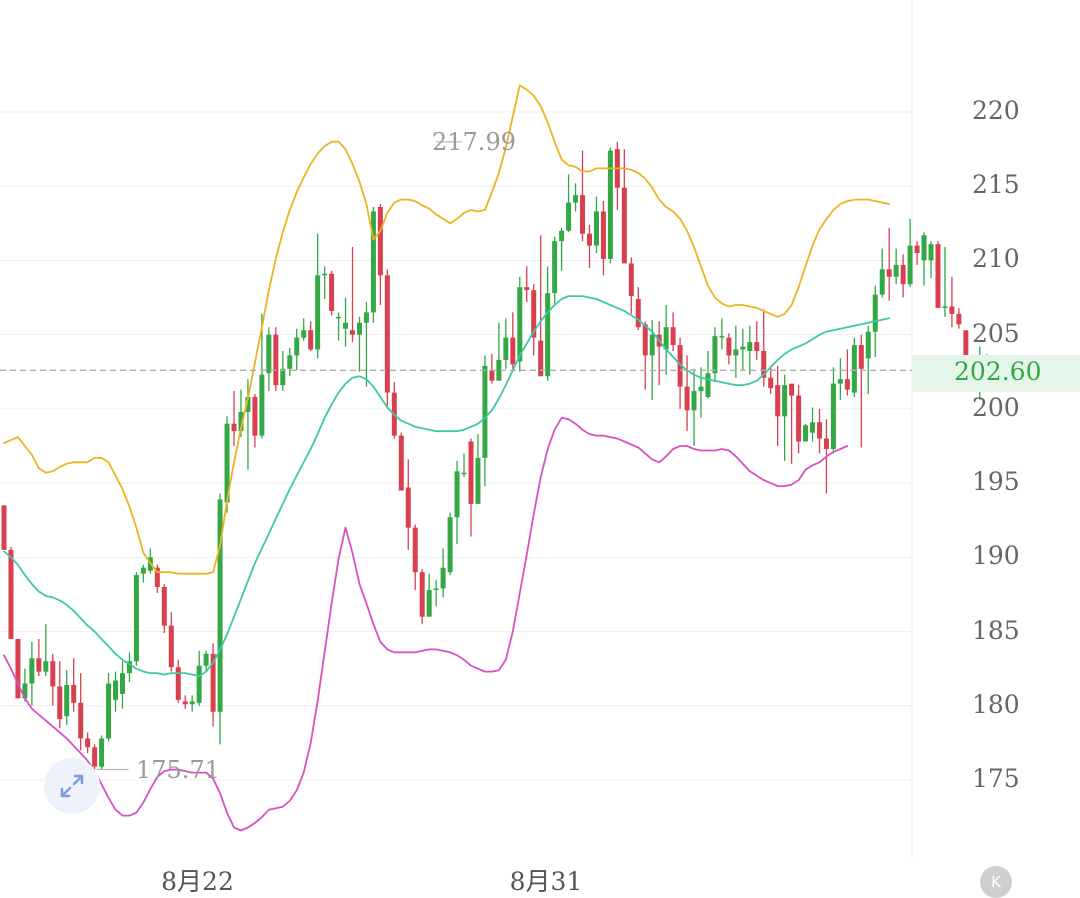 Image resolution: width=1080 pixels, height=898 pixels. What do you see at coordinates (996, 407) in the screenshot?
I see `y-tick-label: 200` at bounding box center [996, 407].